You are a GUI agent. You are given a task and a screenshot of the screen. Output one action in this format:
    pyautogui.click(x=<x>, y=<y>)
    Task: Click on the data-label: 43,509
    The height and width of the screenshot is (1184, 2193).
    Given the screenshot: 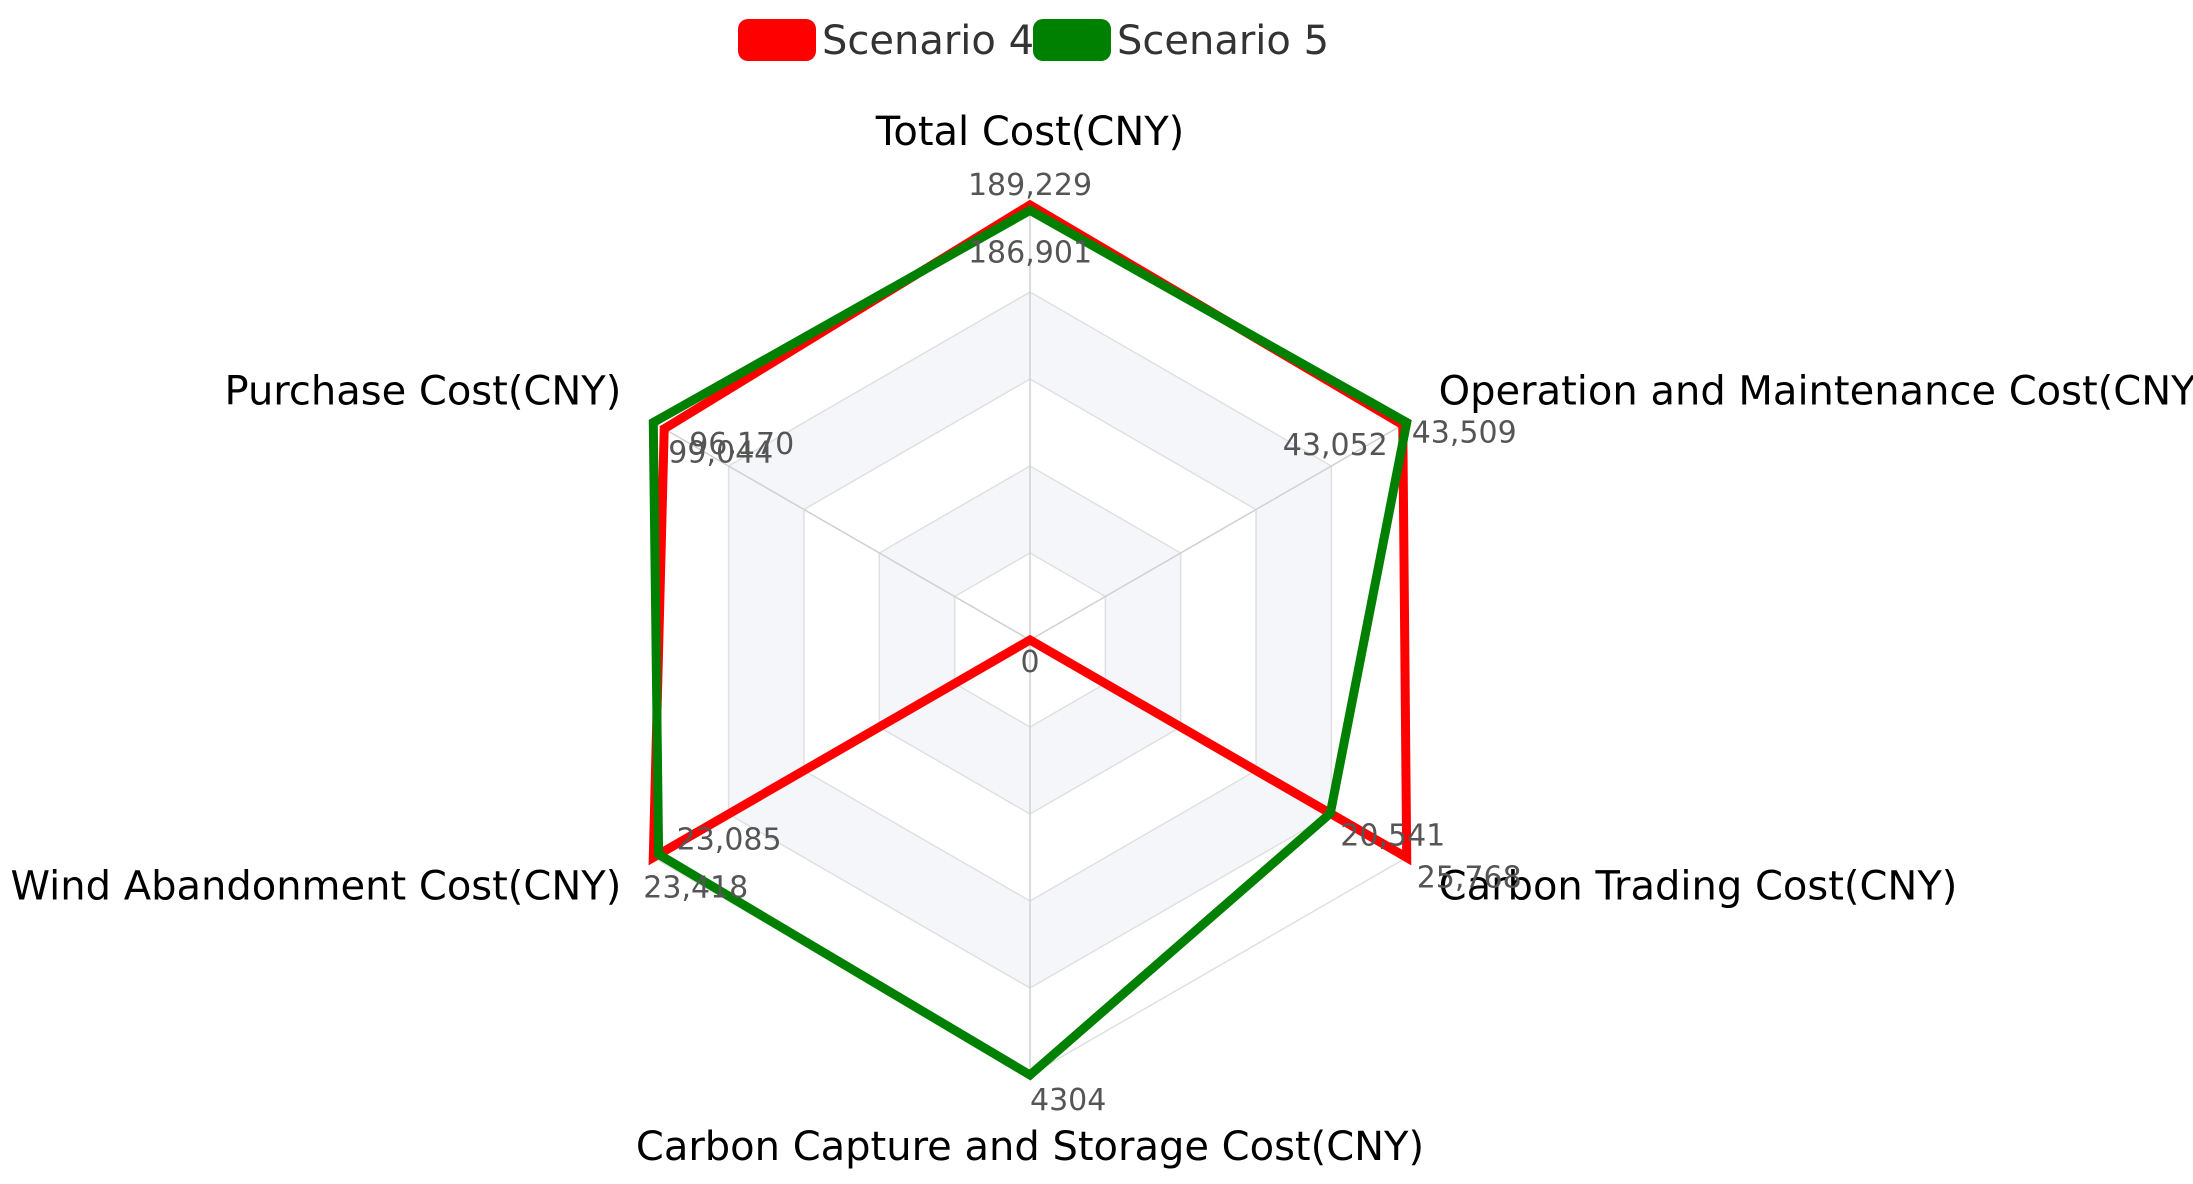 What is the action you would take?
    pyautogui.click(x=1464, y=433)
    